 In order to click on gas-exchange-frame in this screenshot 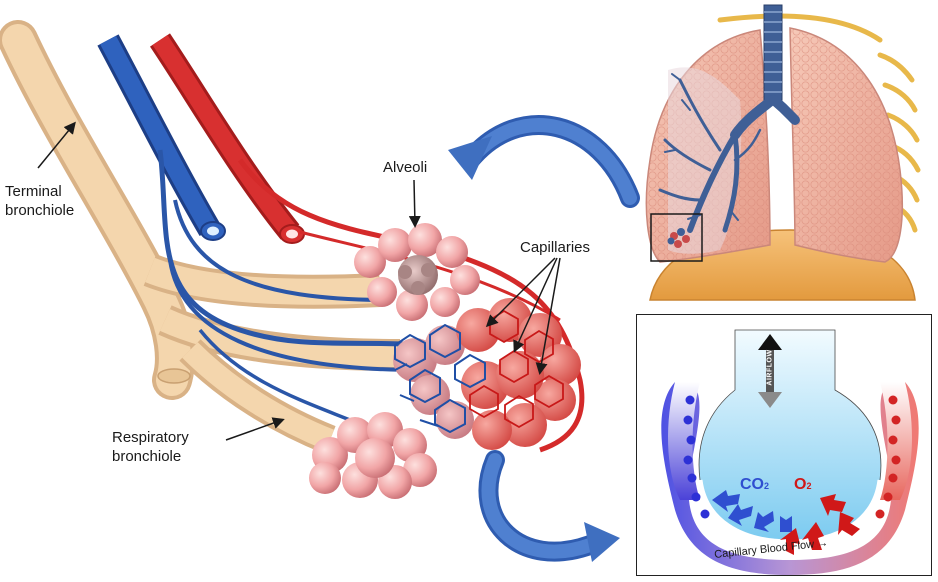, I will do `click(784, 445)`.